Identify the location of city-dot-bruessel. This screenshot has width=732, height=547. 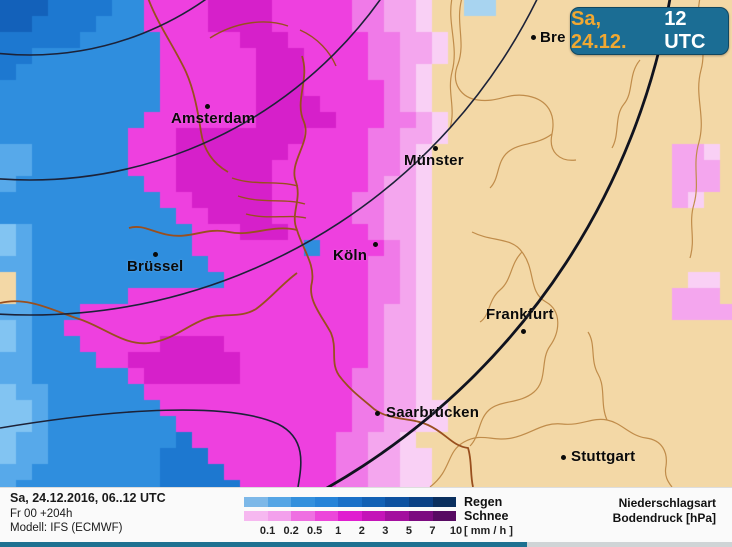
(155, 254).